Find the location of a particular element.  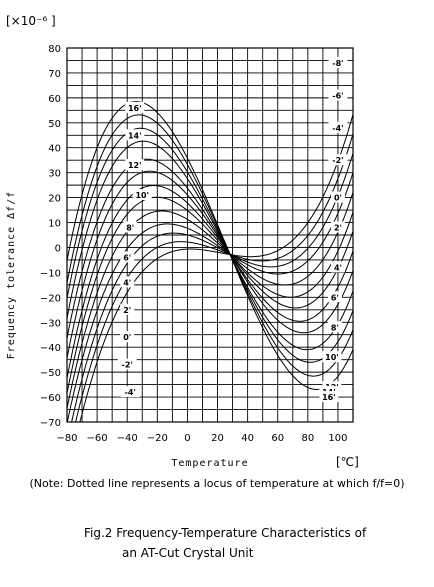

curve-label: -6' is located at coordinates (337, 95).